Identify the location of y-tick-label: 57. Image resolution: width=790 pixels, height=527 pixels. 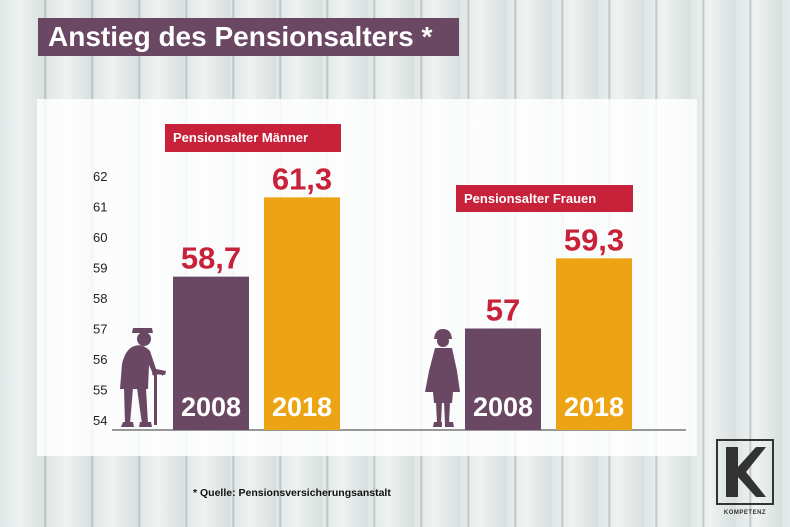
(100, 329).